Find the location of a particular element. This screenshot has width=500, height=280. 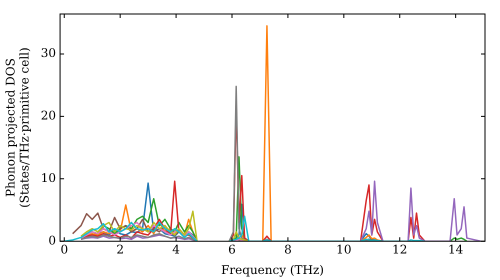

x-tick-label: 2 is located at coordinates (120, 249).